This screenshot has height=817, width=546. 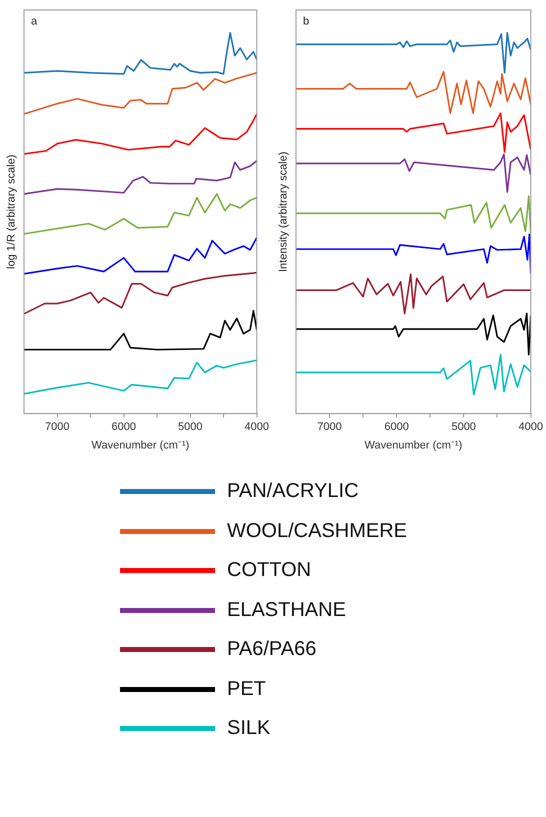 I want to click on legend-label: SILK, so click(x=248, y=728).